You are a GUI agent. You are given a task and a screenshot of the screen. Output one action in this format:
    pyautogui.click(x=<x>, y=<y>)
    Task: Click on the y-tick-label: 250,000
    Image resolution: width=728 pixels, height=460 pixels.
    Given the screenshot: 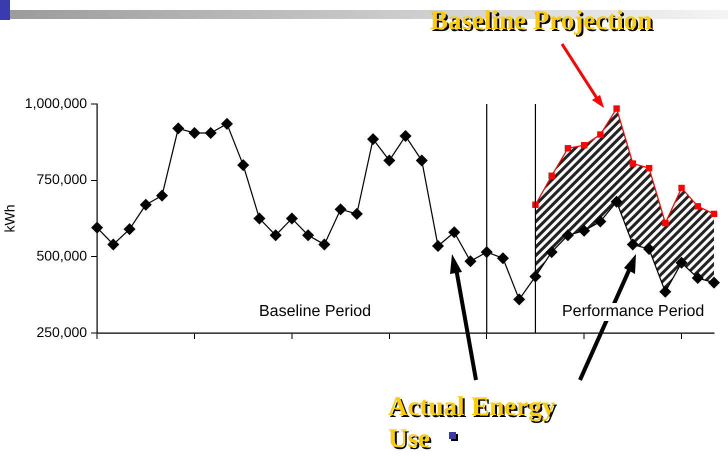 What is the action you would take?
    pyautogui.click(x=62, y=332)
    